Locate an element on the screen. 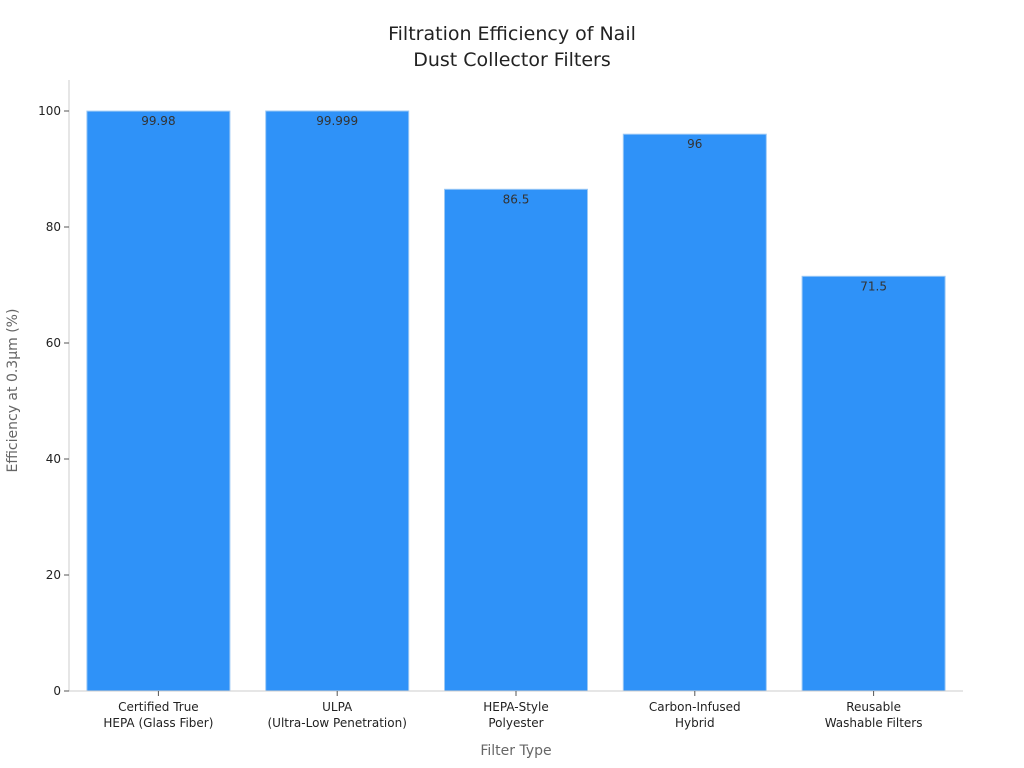  y-axis: 0 20 40 60 80 100 is located at coordinates (54, 389).